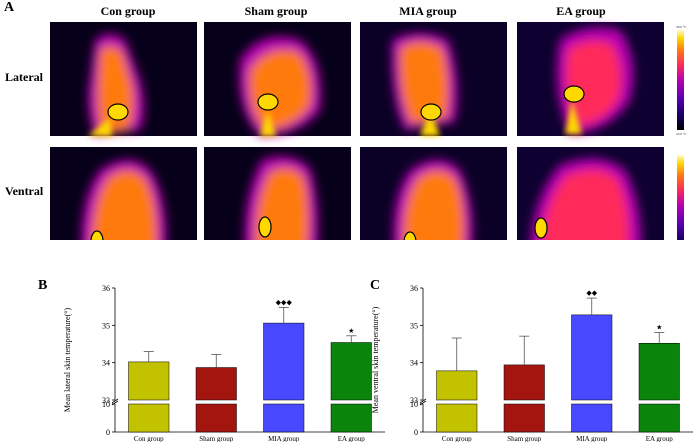  Describe the element at coordinates (128, 11) in the screenshot. I see `group-title-con: Con group` at that location.